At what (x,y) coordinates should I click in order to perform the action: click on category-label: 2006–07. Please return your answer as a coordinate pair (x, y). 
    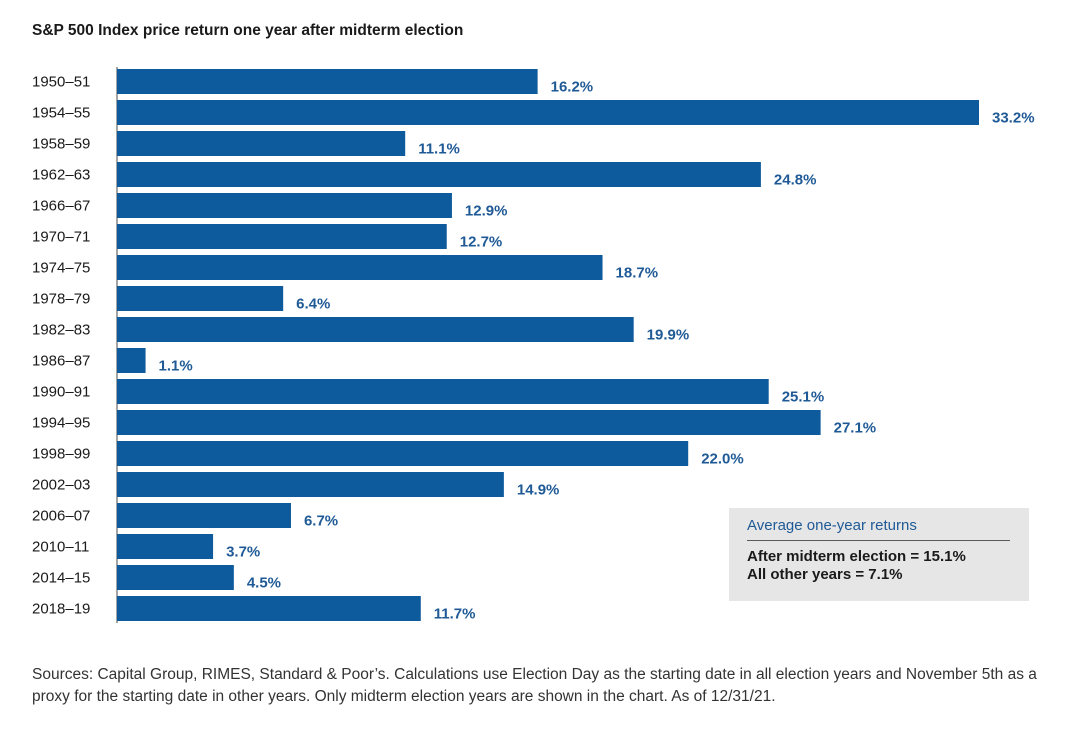
    Looking at the image, I should click on (61, 516).